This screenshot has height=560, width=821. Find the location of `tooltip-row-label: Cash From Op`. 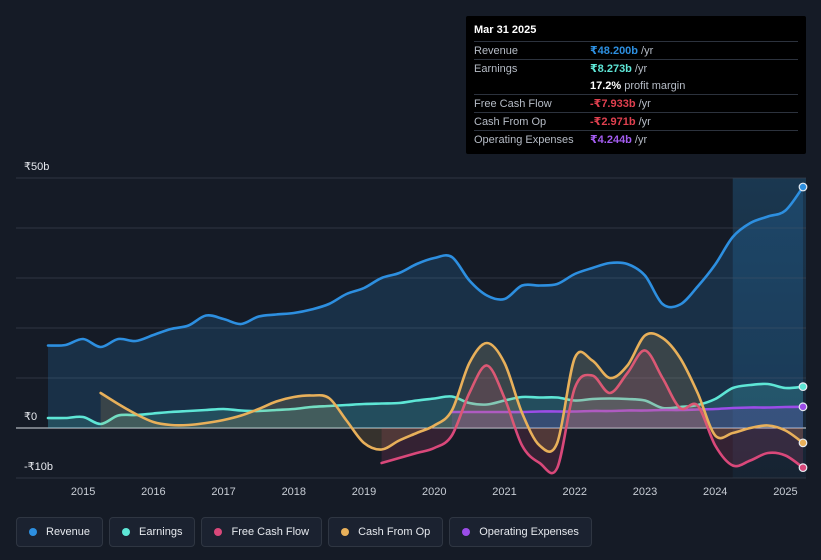

tooltip-row-label: Cash From Op is located at coordinates (510, 121).